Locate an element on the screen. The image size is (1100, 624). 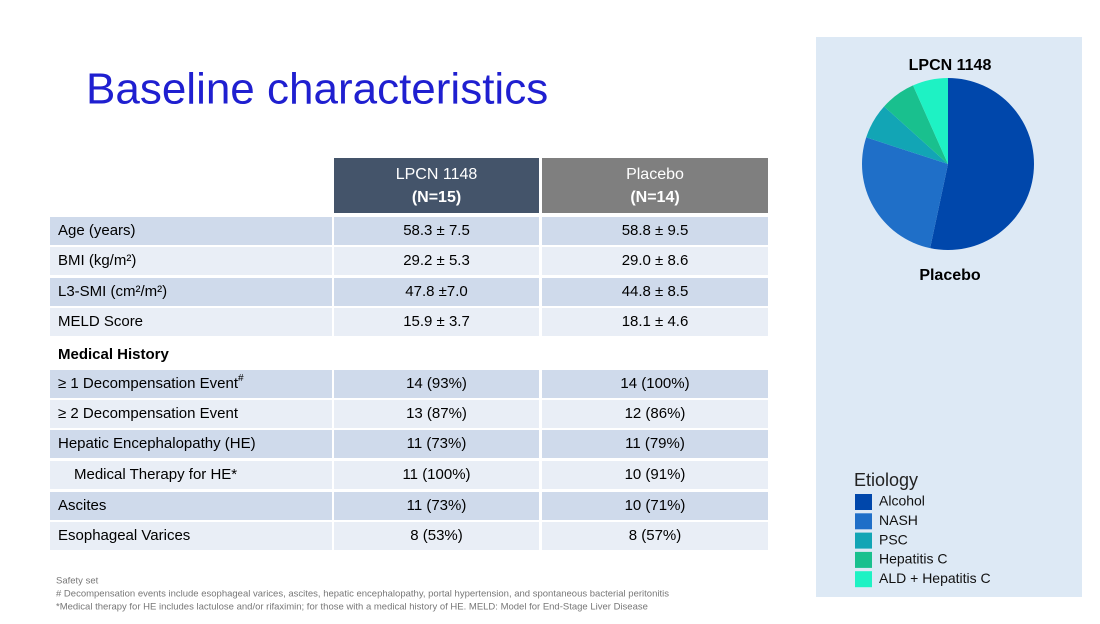
row-label: Esophageal Varices is located at coordinates (124, 535).